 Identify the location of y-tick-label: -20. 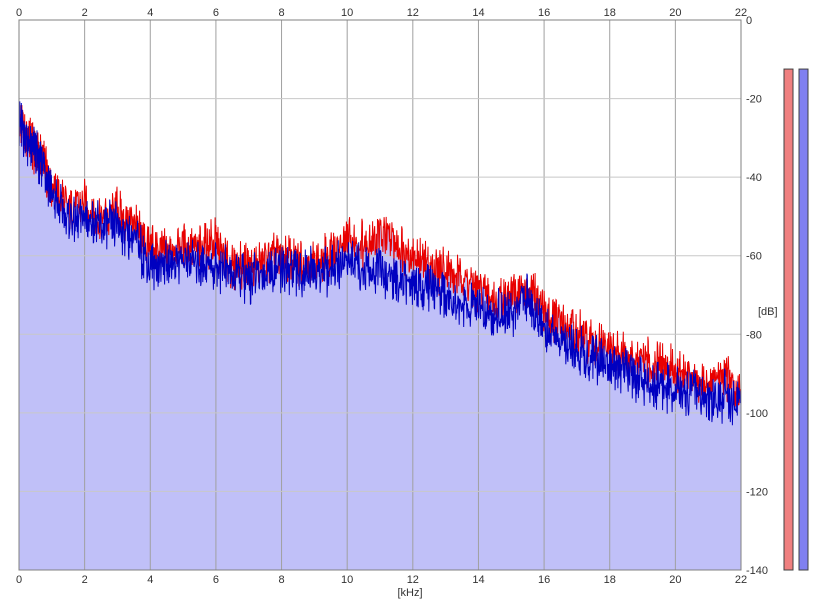
(754, 100).